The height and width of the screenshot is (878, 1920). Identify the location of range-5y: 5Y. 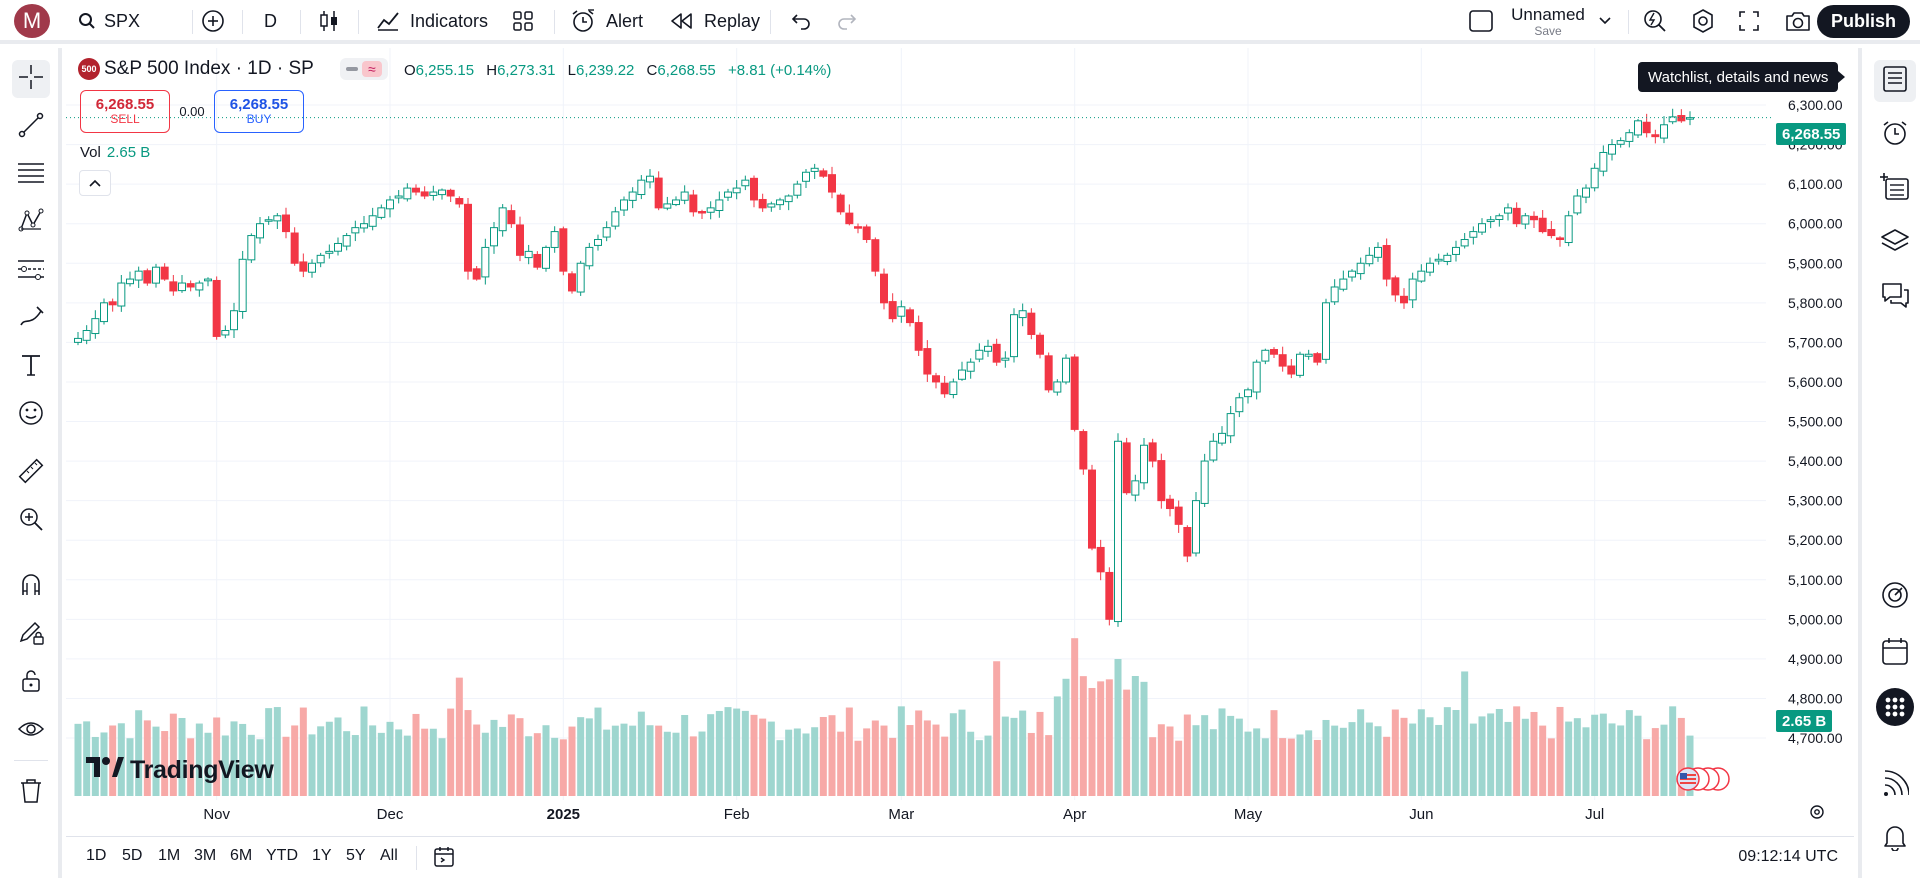
(356, 855).